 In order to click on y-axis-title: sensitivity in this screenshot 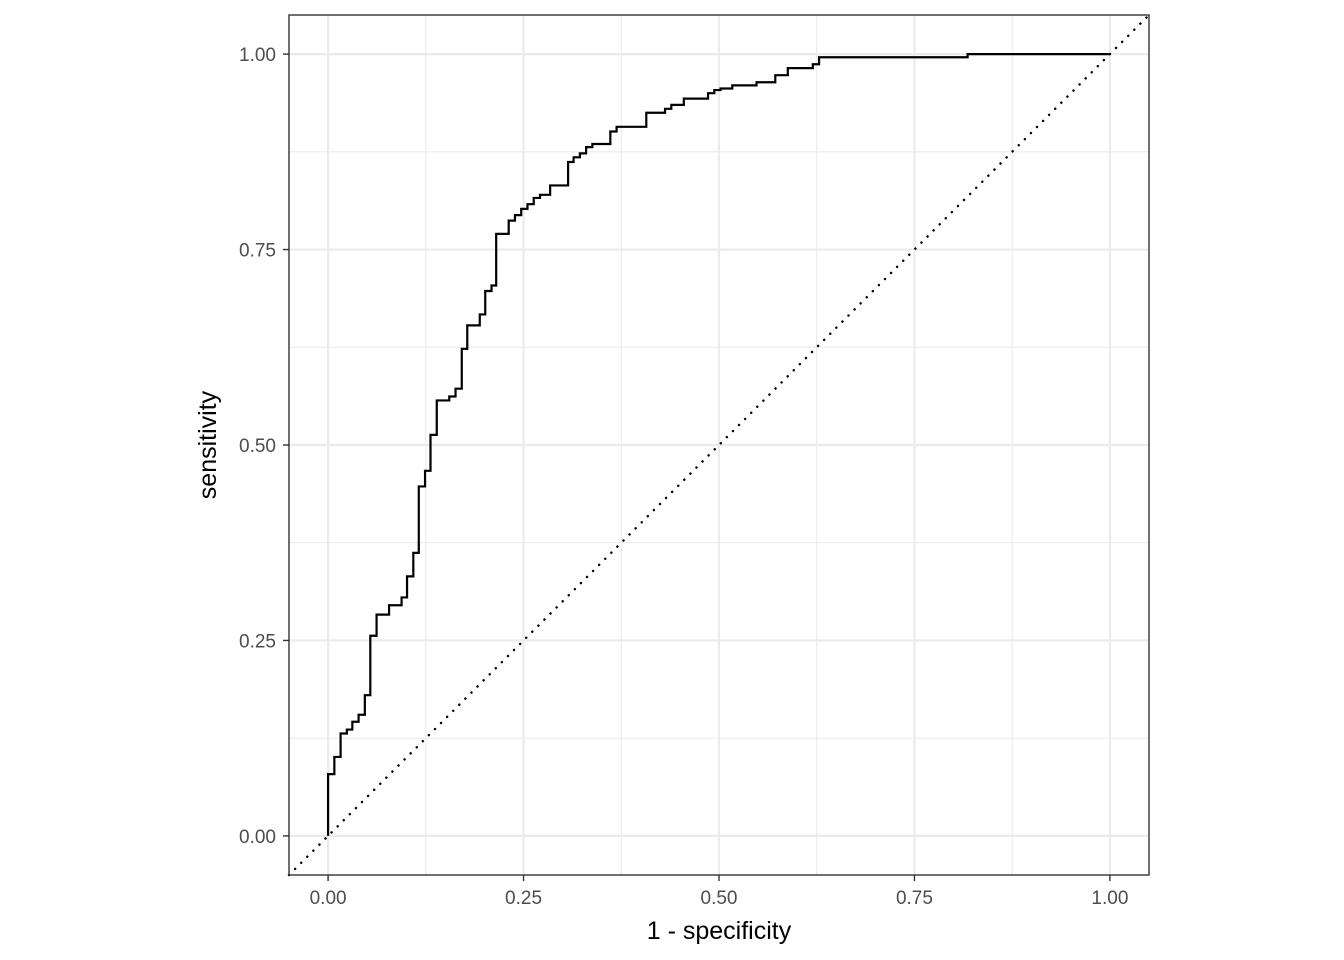, I will do `click(208, 444)`.